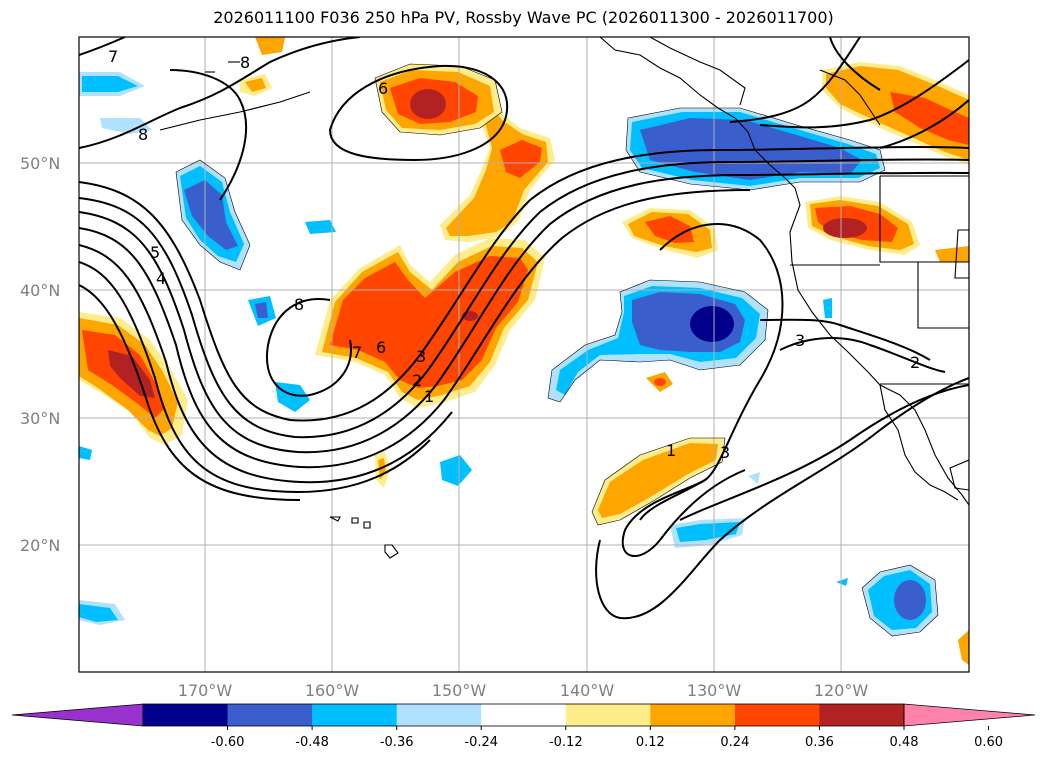 The width and height of the screenshot is (1047, 765). What do you see at coordinates (40, 354) in the screenshot?
I see `latitude-labels: 50°N 40°N 30°N 20°N` at bounding box center [40, 354].